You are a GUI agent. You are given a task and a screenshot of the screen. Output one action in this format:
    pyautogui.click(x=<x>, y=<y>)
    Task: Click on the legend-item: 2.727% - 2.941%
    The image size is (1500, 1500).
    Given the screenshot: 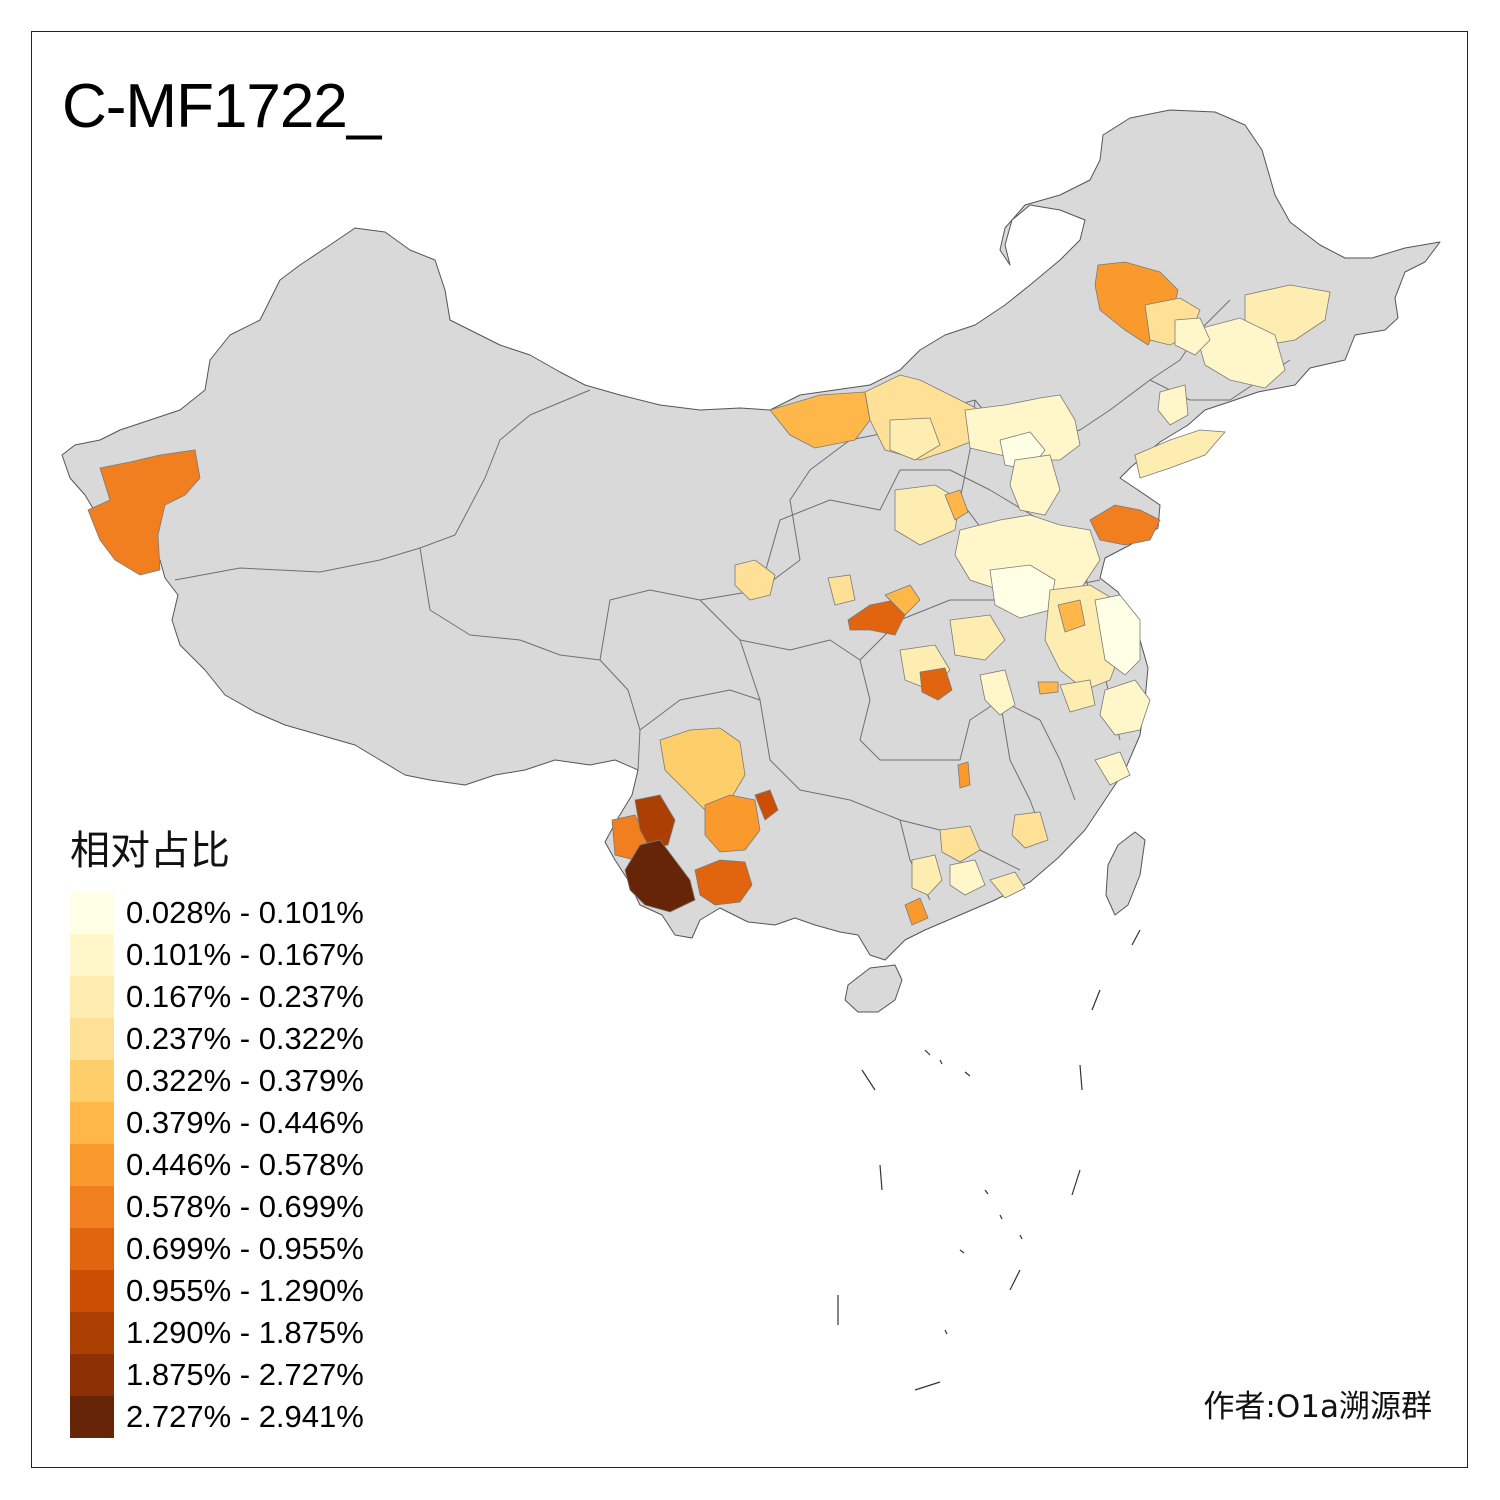 What is the action you would take?
    pyautogui.click(x=217, y=1417)
    